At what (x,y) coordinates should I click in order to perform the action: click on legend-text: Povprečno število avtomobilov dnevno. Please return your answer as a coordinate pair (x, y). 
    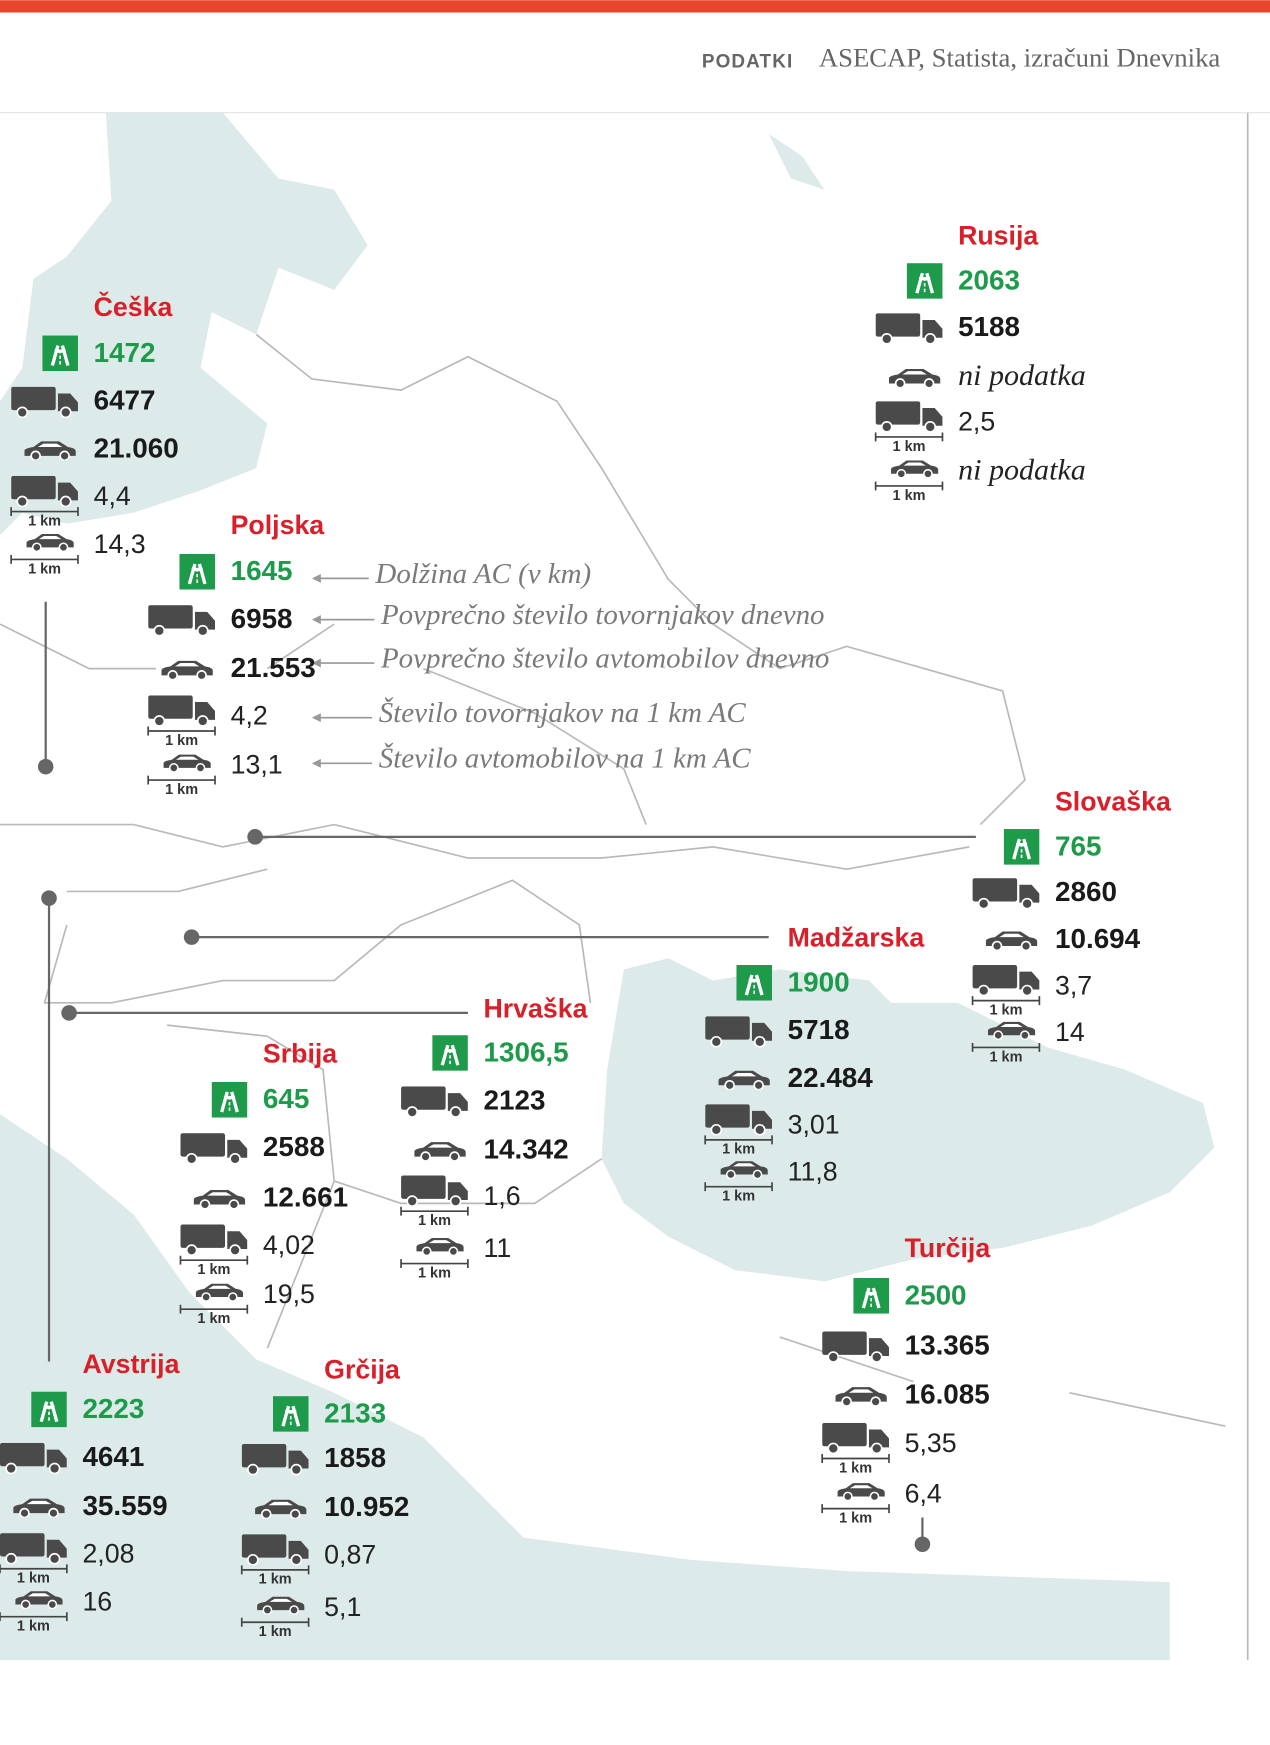
    Looking at the image, I should click on (604, 658).